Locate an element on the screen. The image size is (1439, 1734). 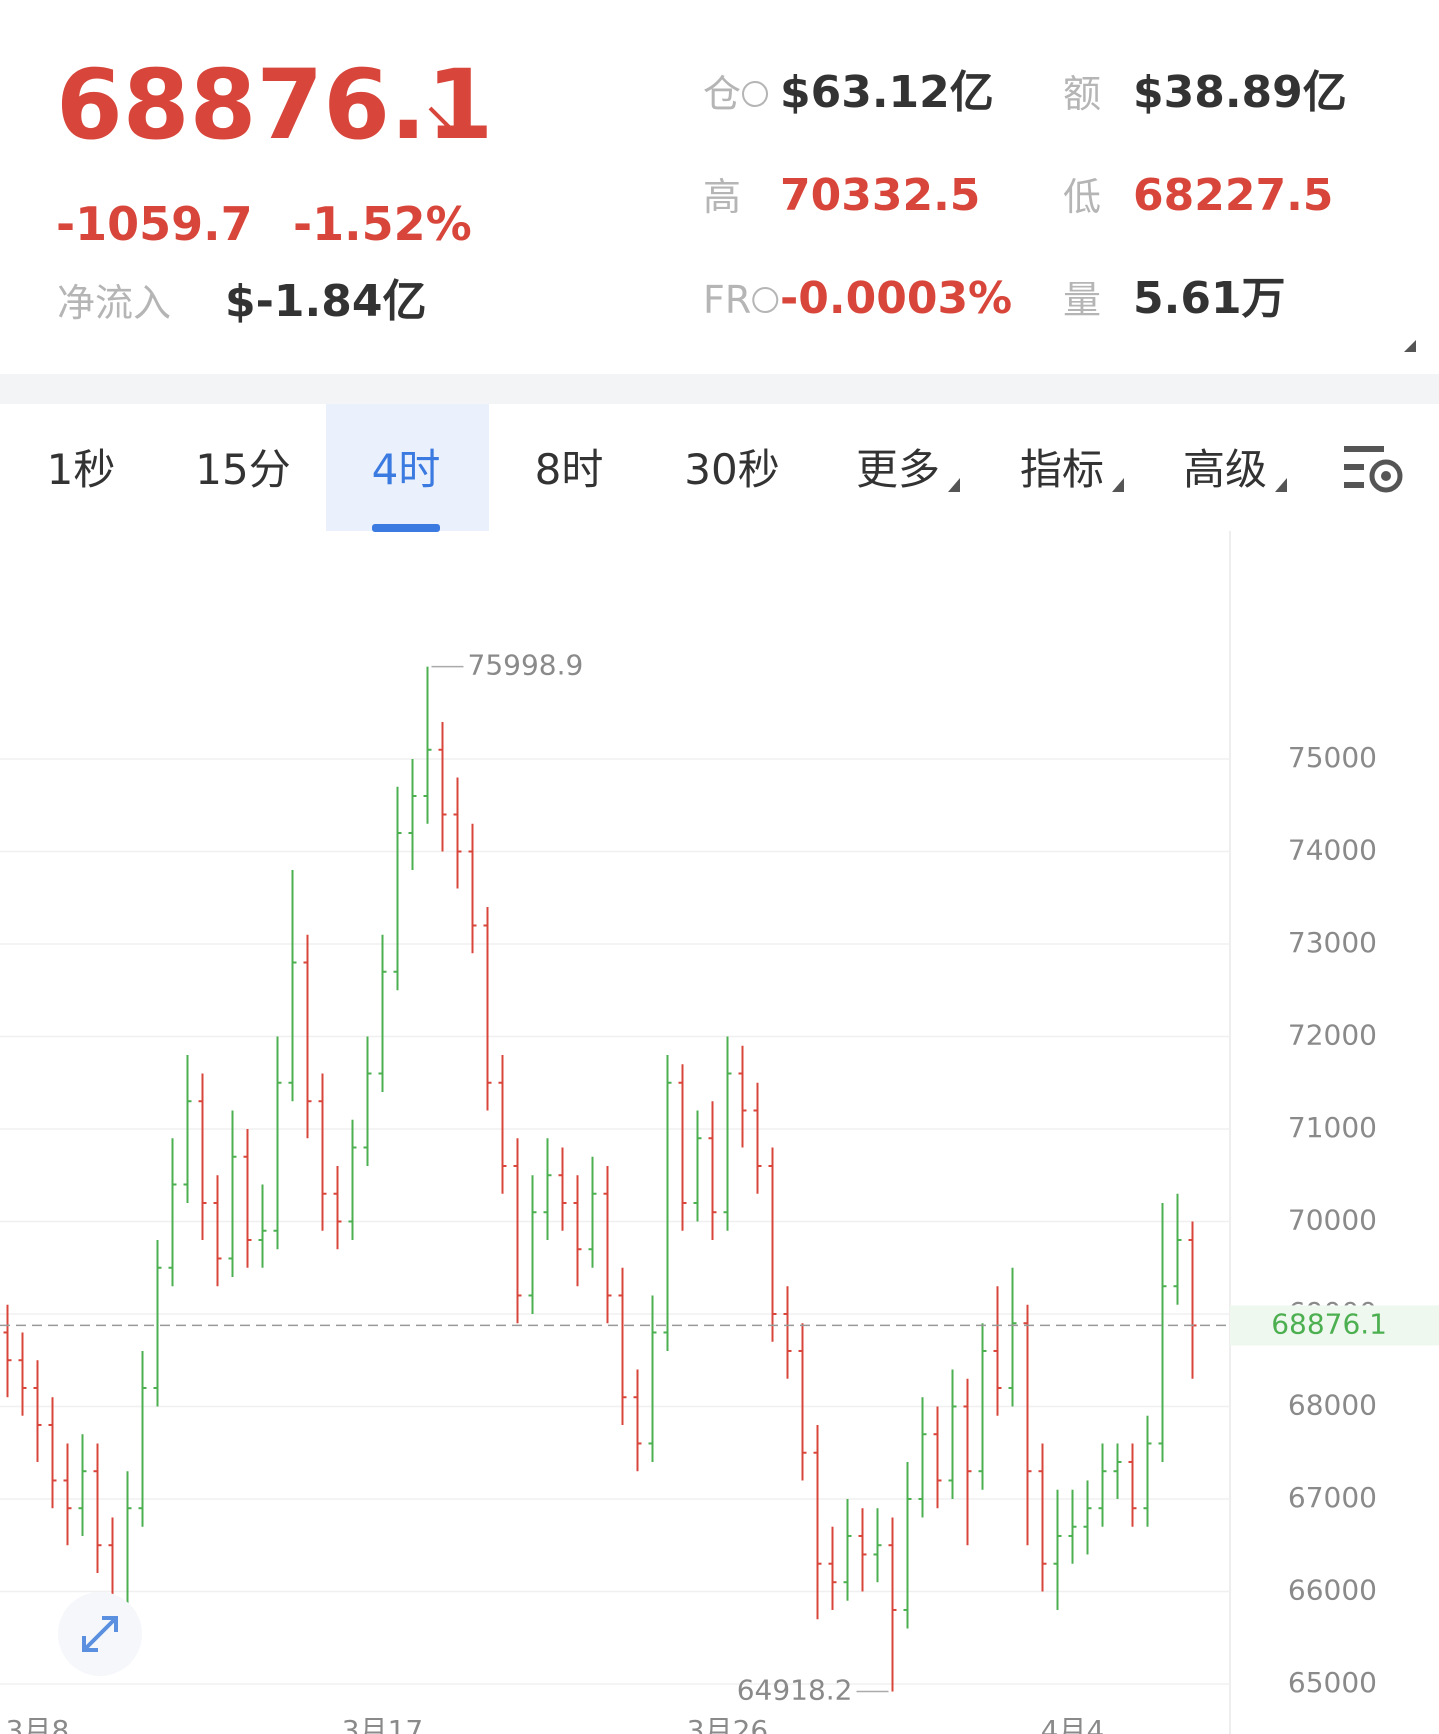
stat-label: 低 is located at coordinates (1082, 197).